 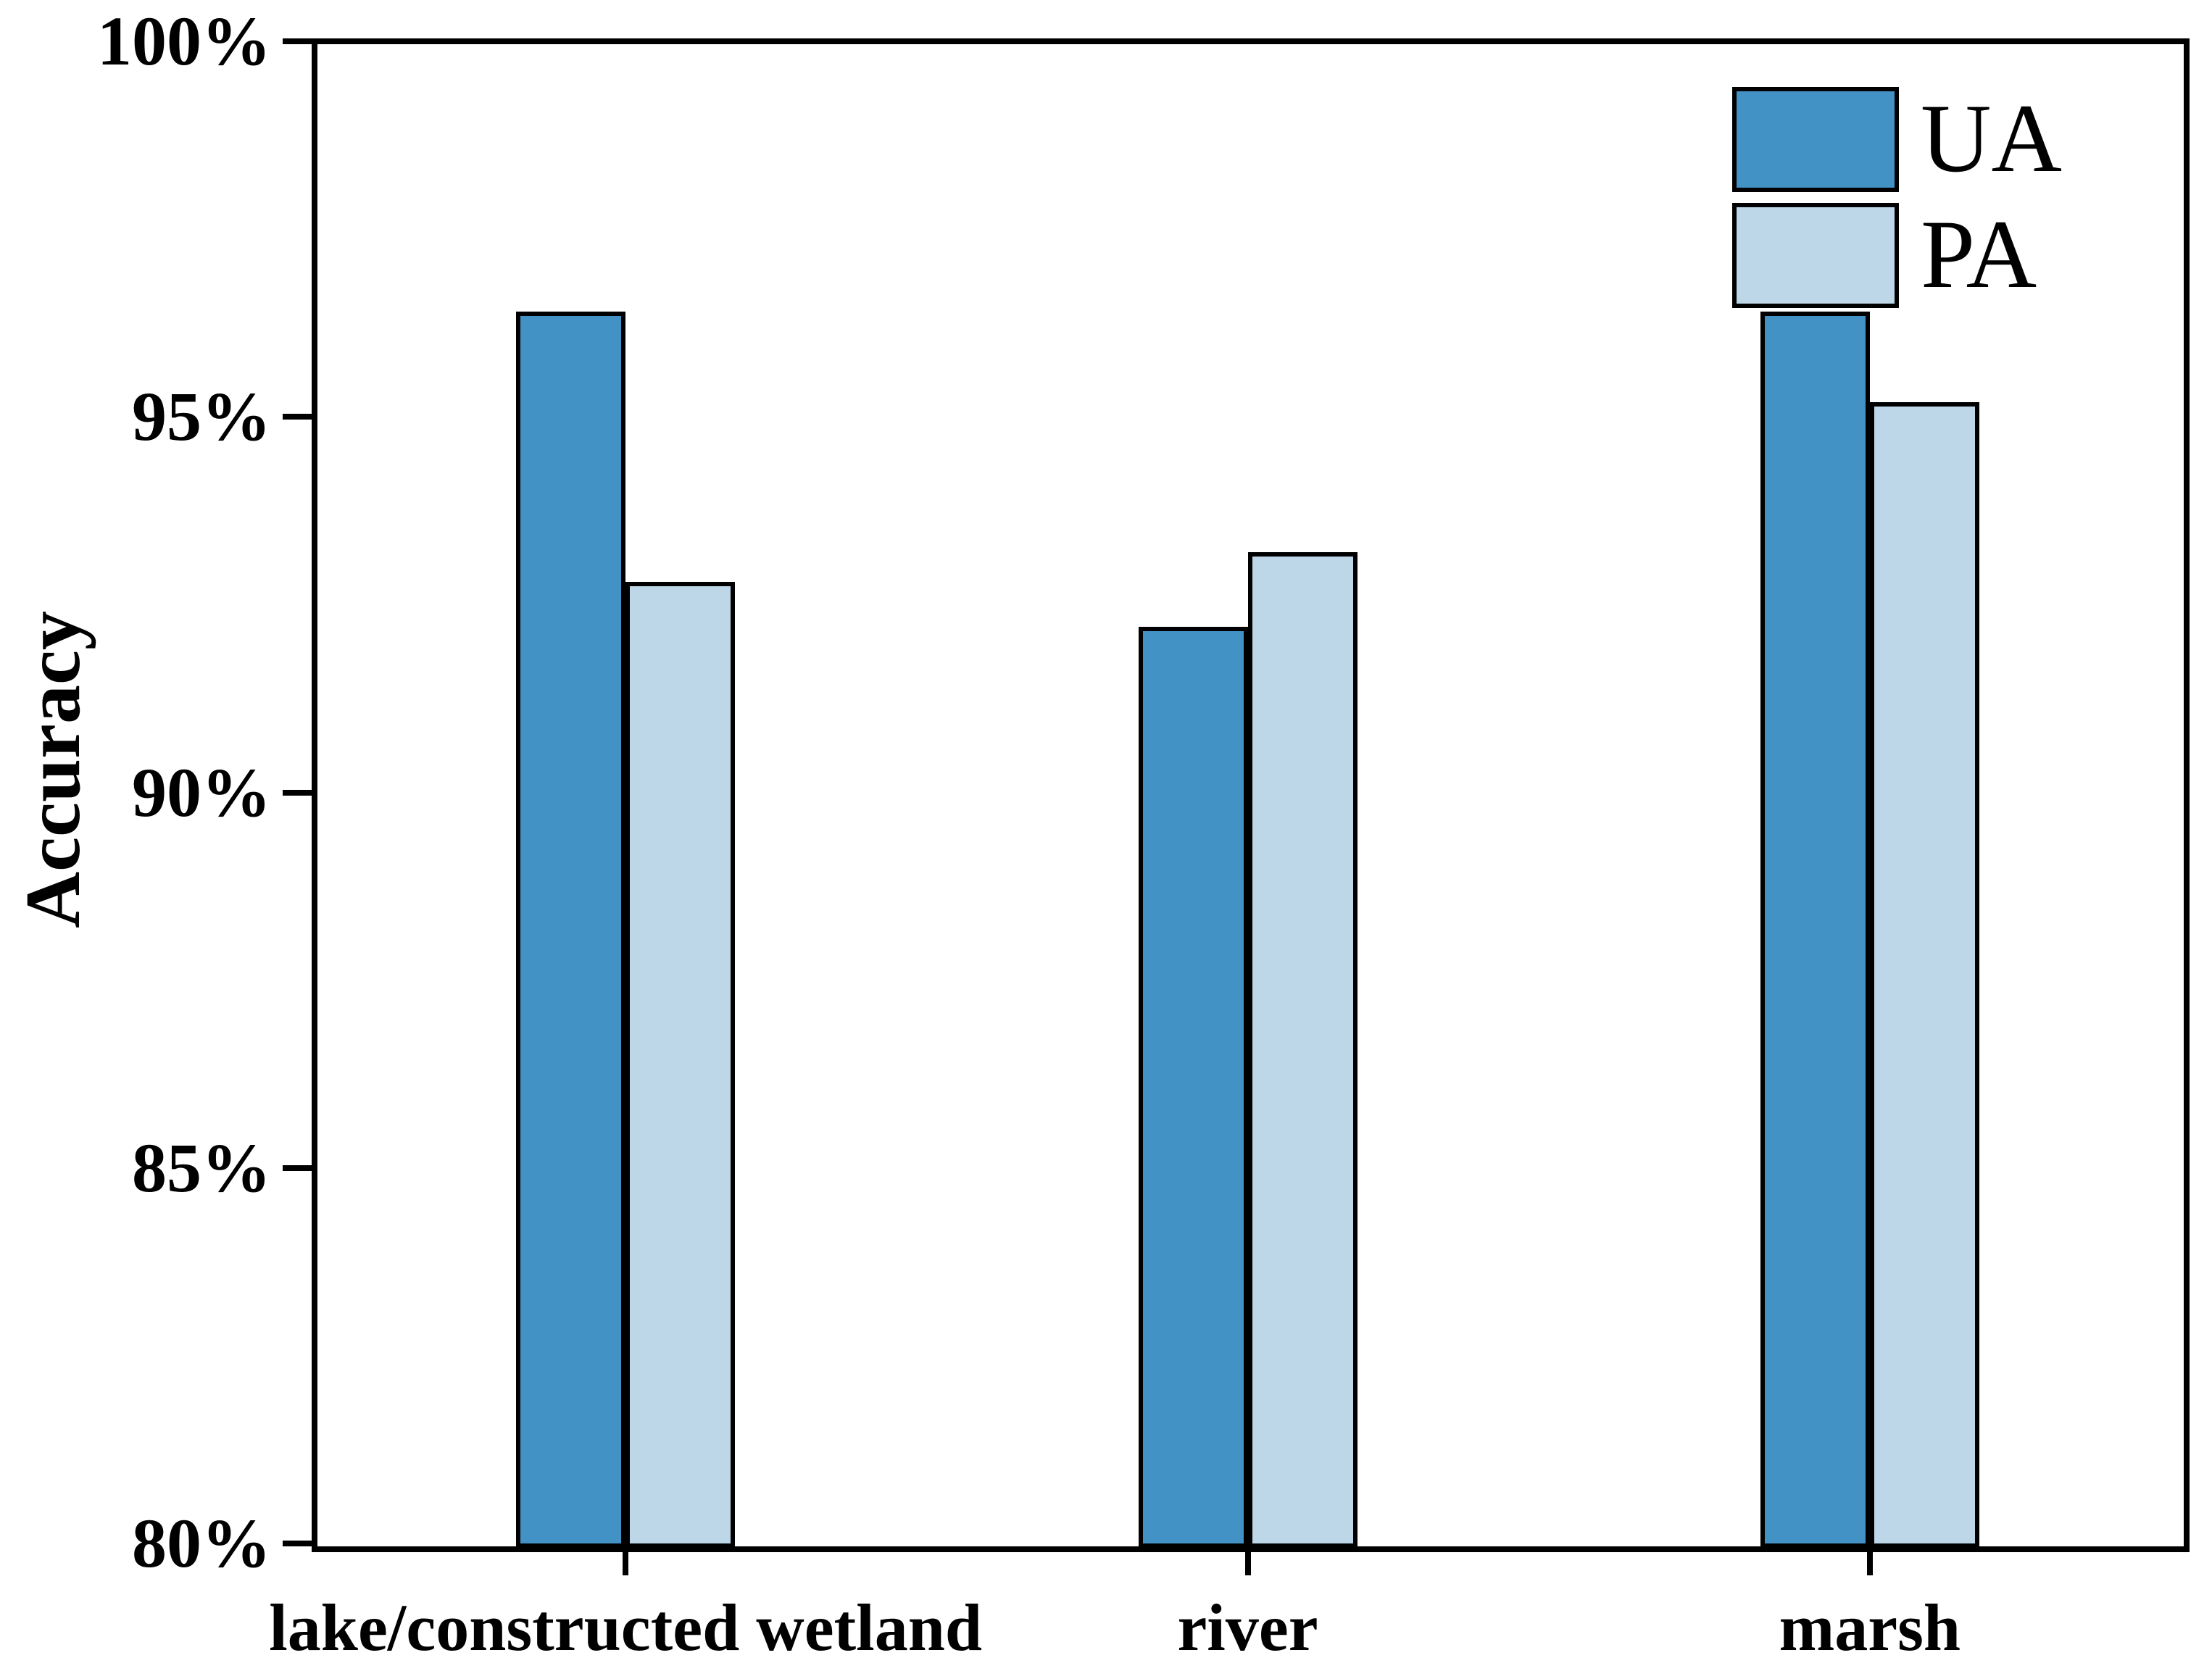 What do you see at coordinates (1247, 1628) in the screenshot?
I see `x-category-label: river` at bounding box center [1247, 1628].